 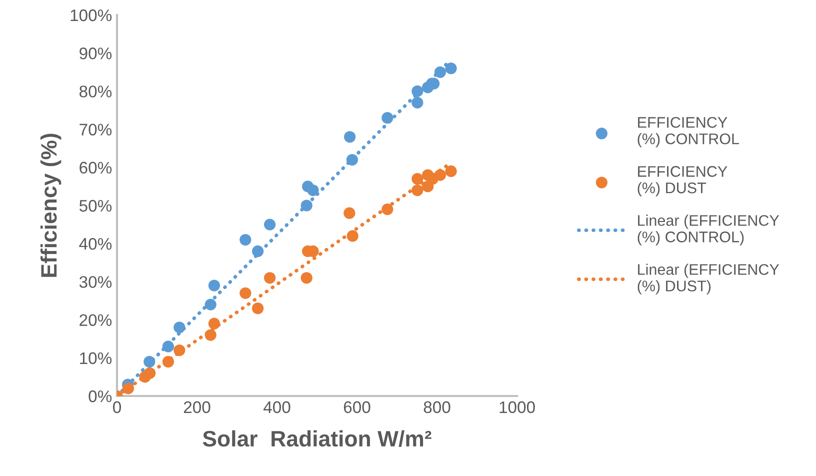 I want to click on y-tick-label: 70%, so click(x=96, y=130).